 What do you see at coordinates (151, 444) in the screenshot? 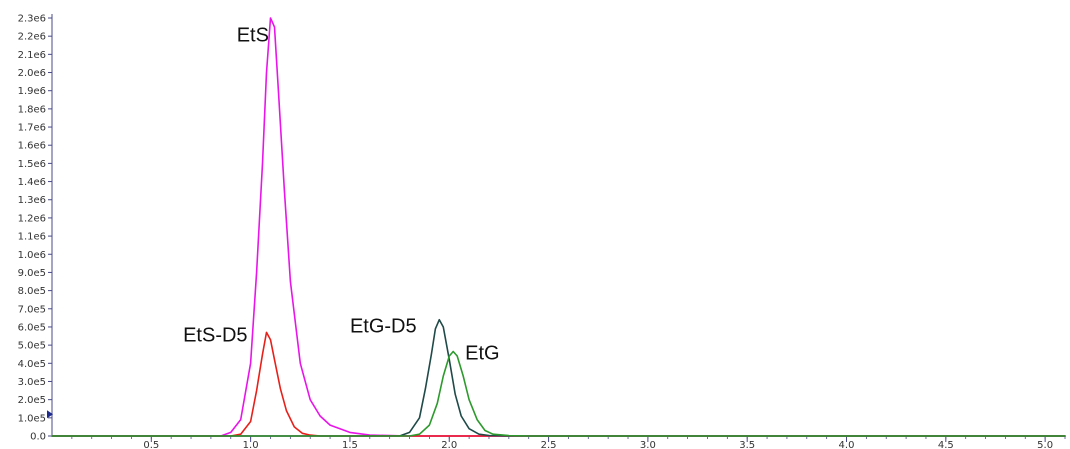
I see `x-tick-label: 0.5` at bounding box center [151, 444].